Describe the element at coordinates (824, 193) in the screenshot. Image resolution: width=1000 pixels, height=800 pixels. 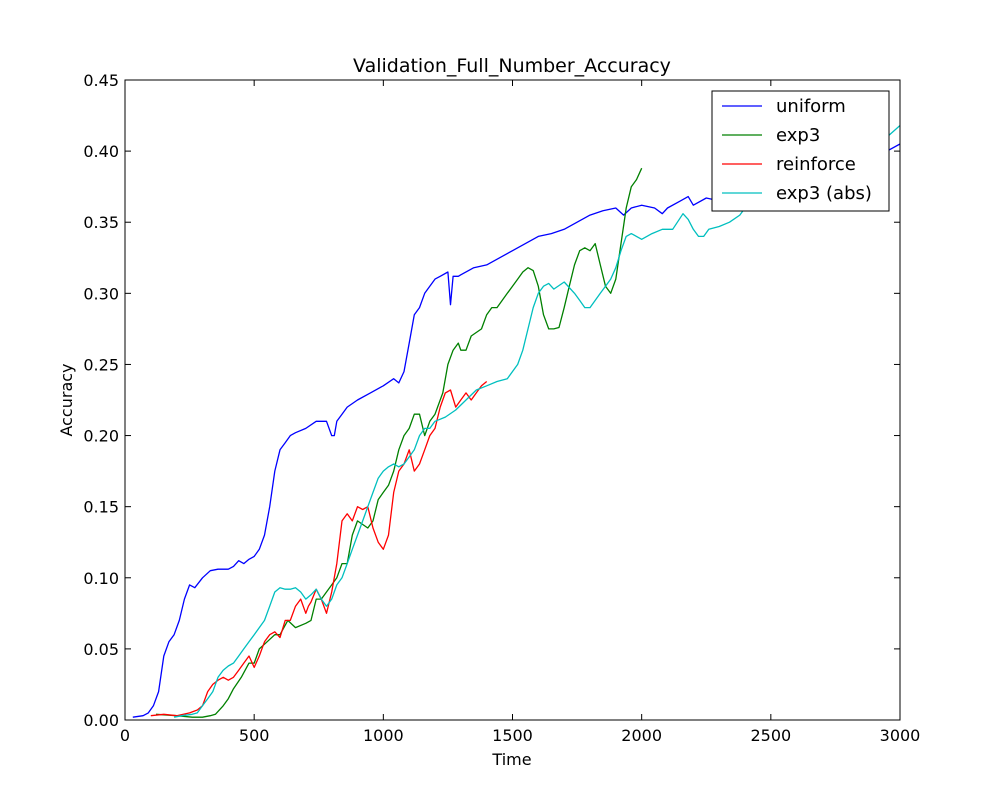
I see `legend-label-exp3-abs: exp3 (abs)` at that location.